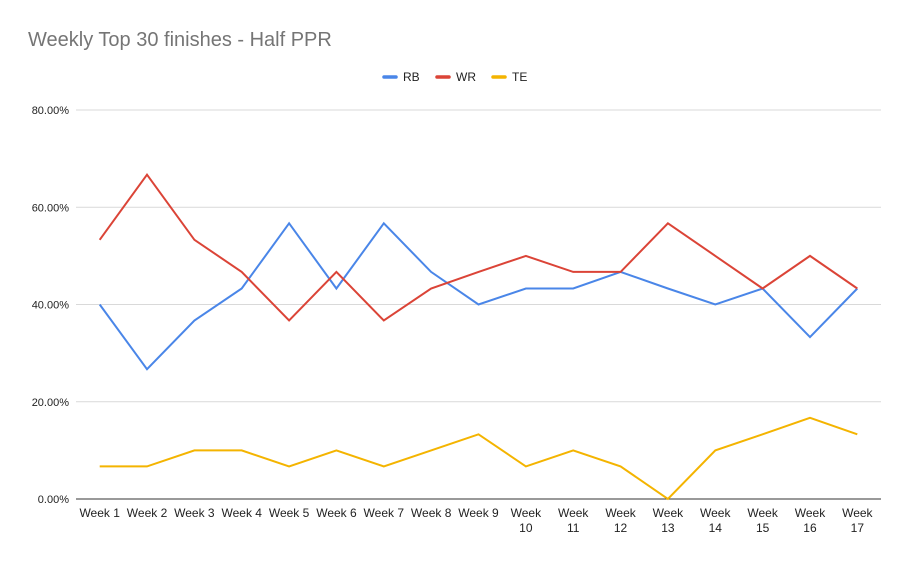 This screenshot has height=562, width=910. I want to click on legend-label: TE, so click(519, 77).